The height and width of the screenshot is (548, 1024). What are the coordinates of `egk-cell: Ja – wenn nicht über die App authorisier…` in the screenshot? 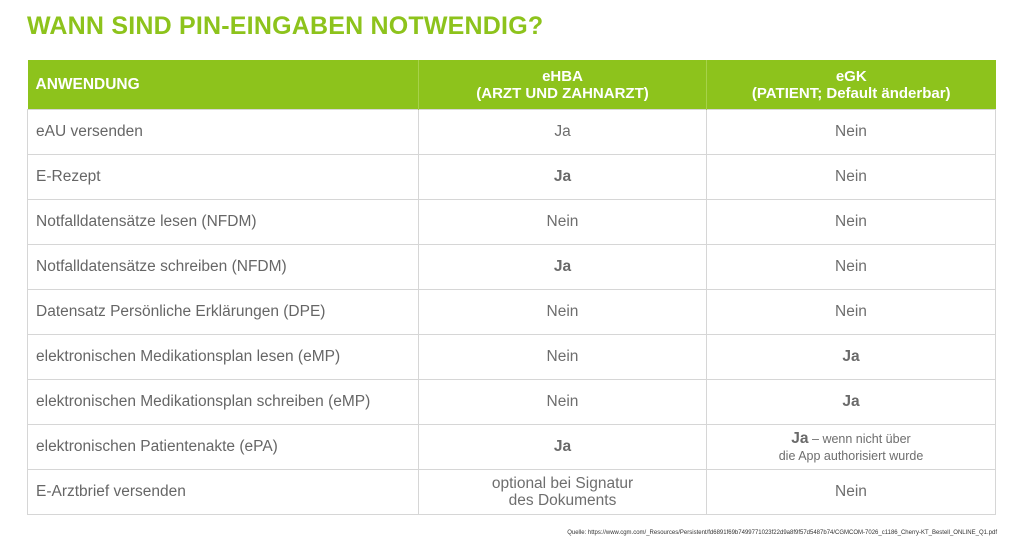 It's located at (851, 447).